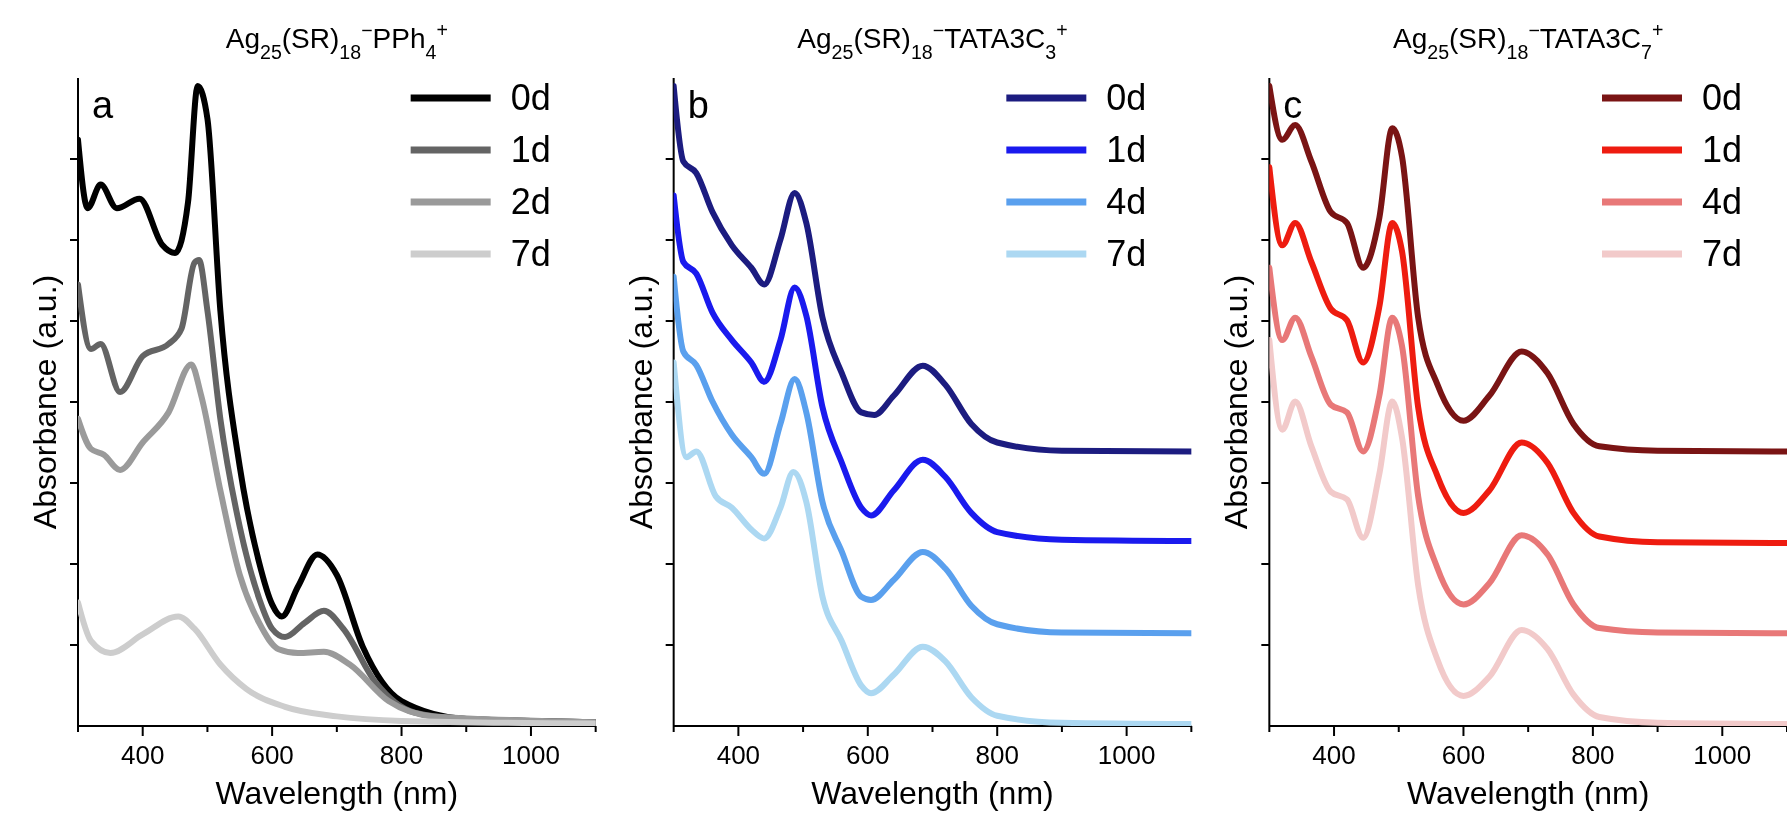  Describe the element at coordinates (530, 201) in the screenshot. I see `legend-label: 2d` at that location.